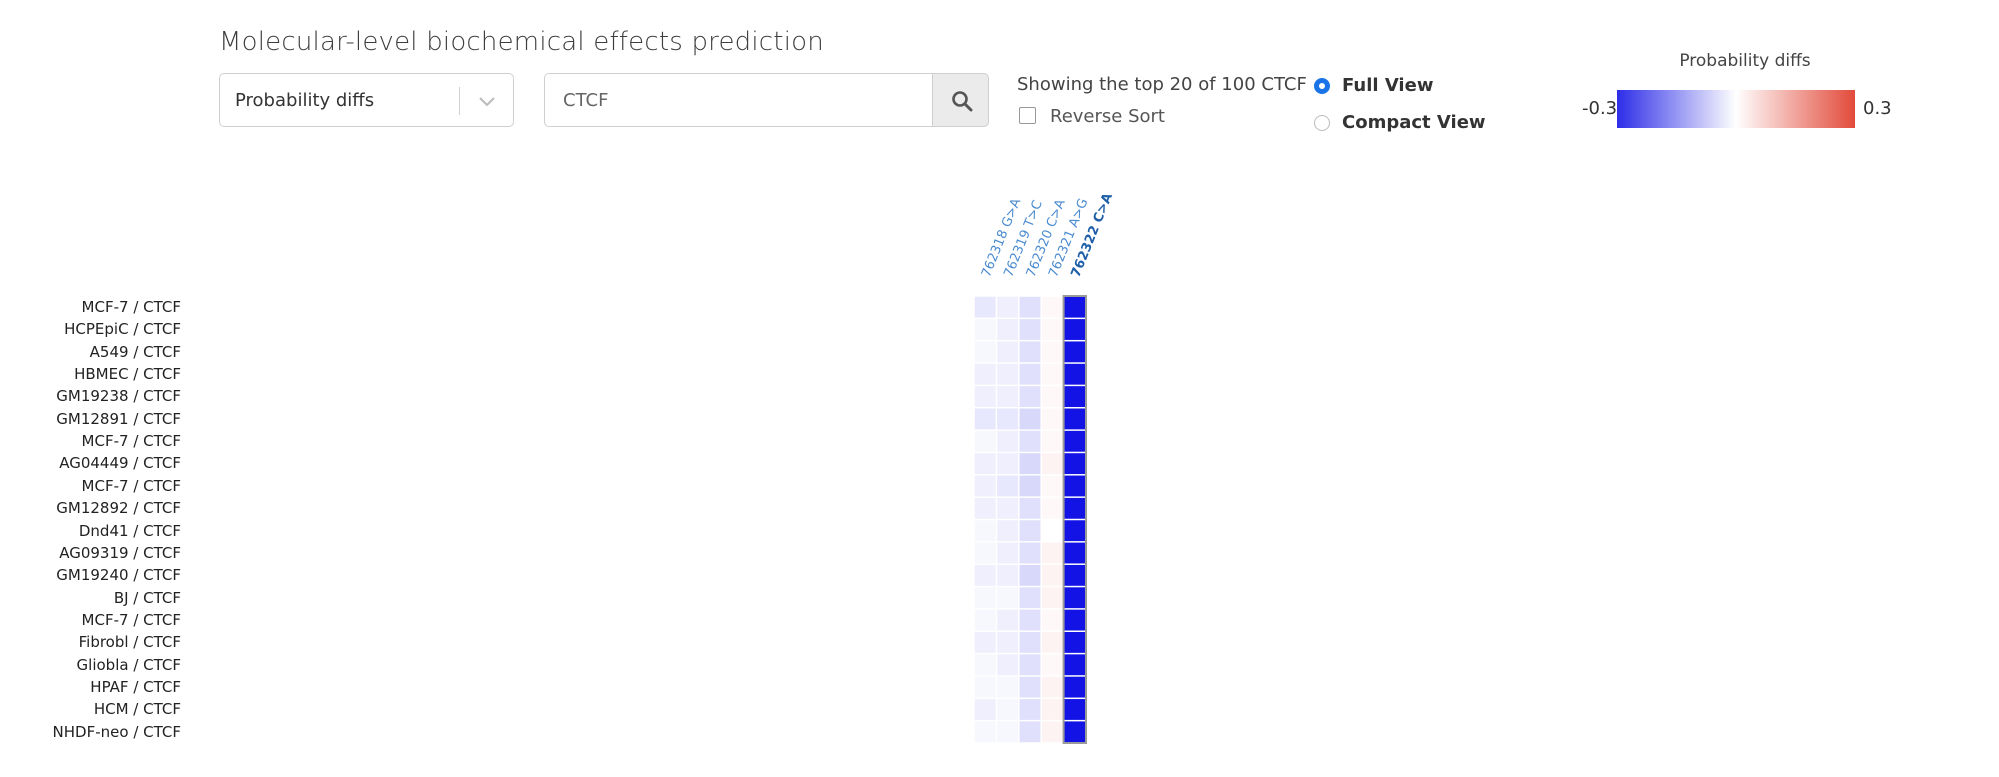 The width and height of the screenshot is (1999, 777). What do you see at coordinates (1092, 116) in the screenshot?
I see `reverse-sort-control: Reverse Sort` at bounding box center [1092, 116].